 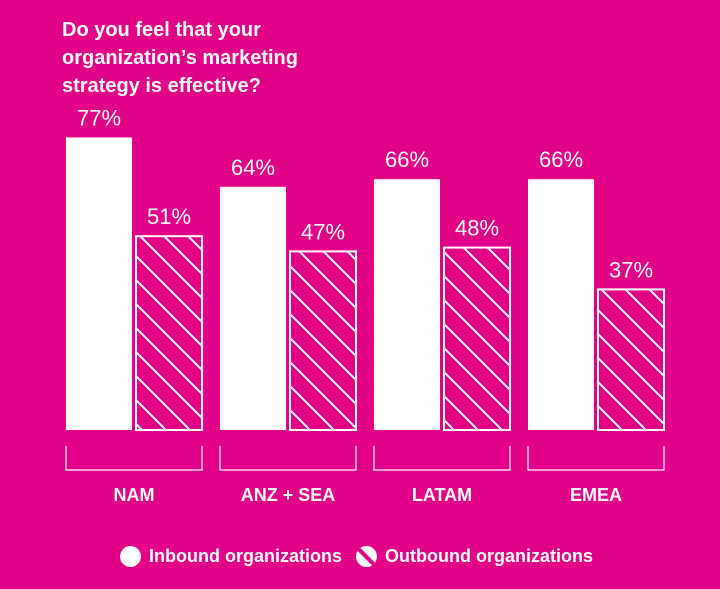 I want to click on value-label-inbound-emea: 66%, so click(x=561, y=159).